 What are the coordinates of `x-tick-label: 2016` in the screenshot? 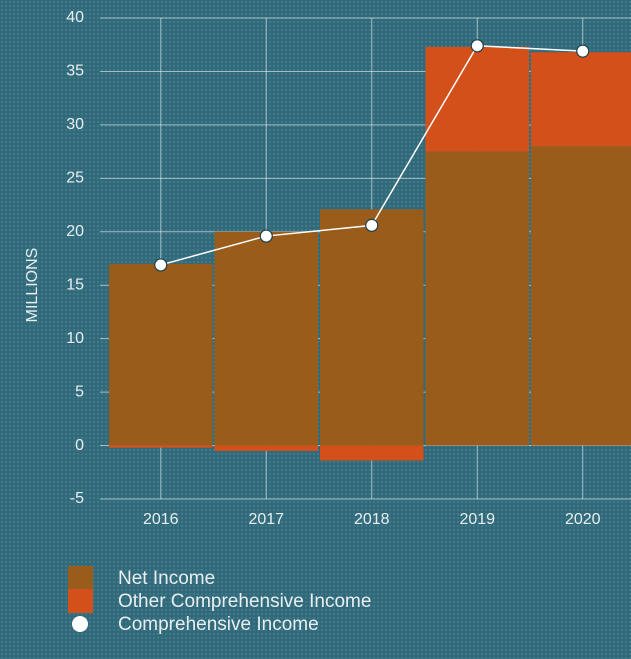 It's located at (161, 519).